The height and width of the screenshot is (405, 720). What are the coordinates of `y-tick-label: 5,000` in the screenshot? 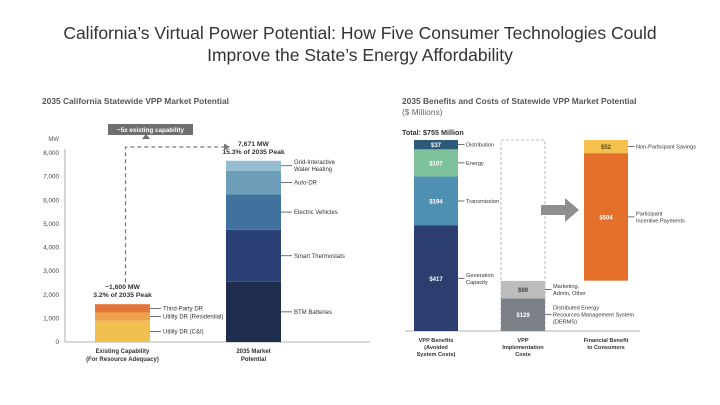 It's located at (51, 224).